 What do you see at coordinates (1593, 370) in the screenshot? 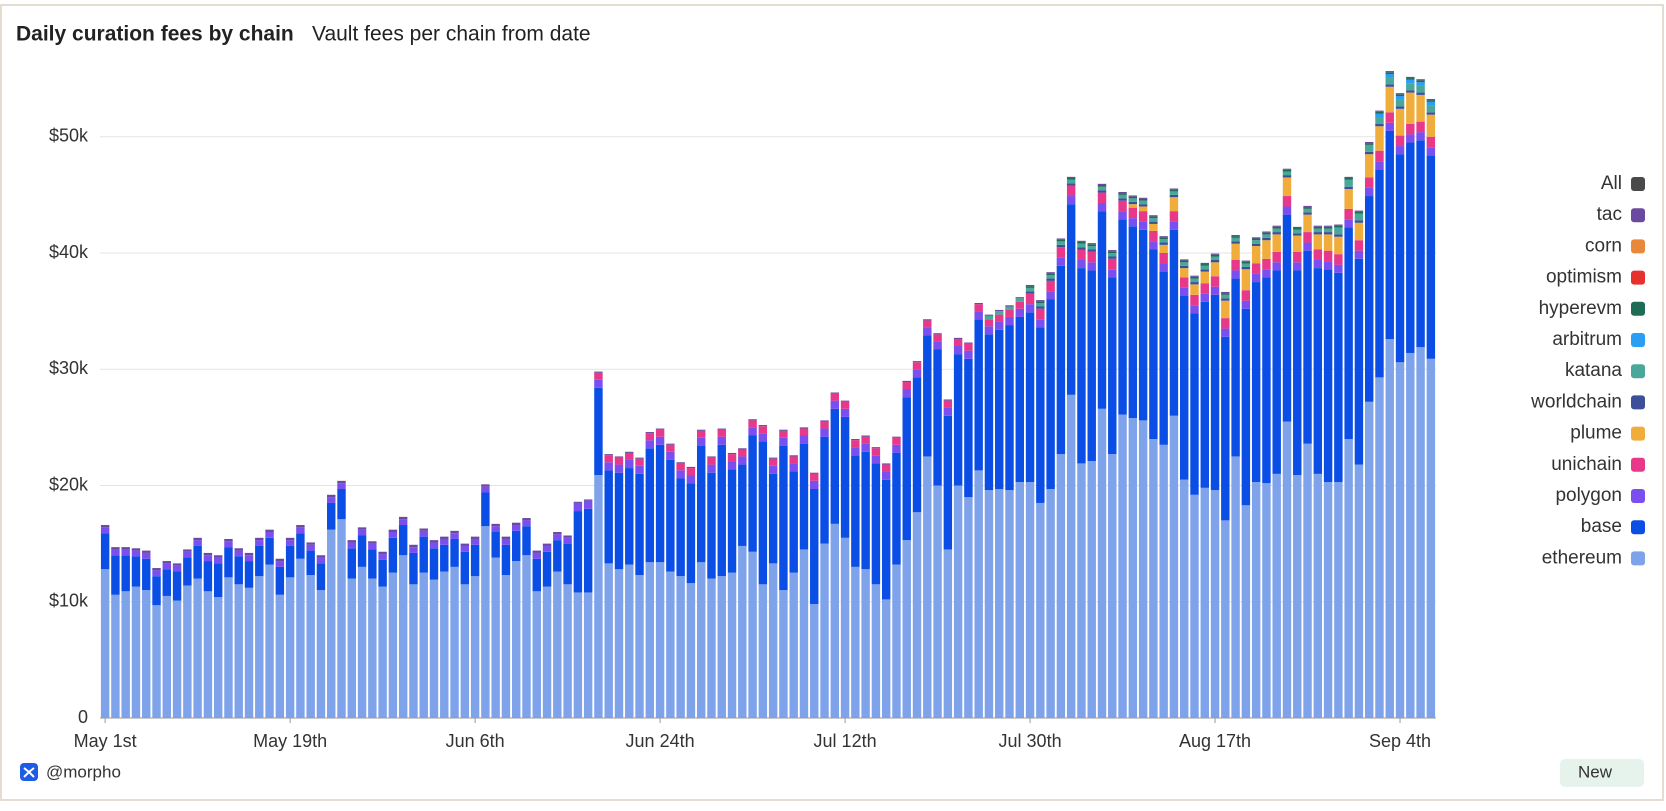
I see `legend-label: katana` at bounding box center [1593, 370].